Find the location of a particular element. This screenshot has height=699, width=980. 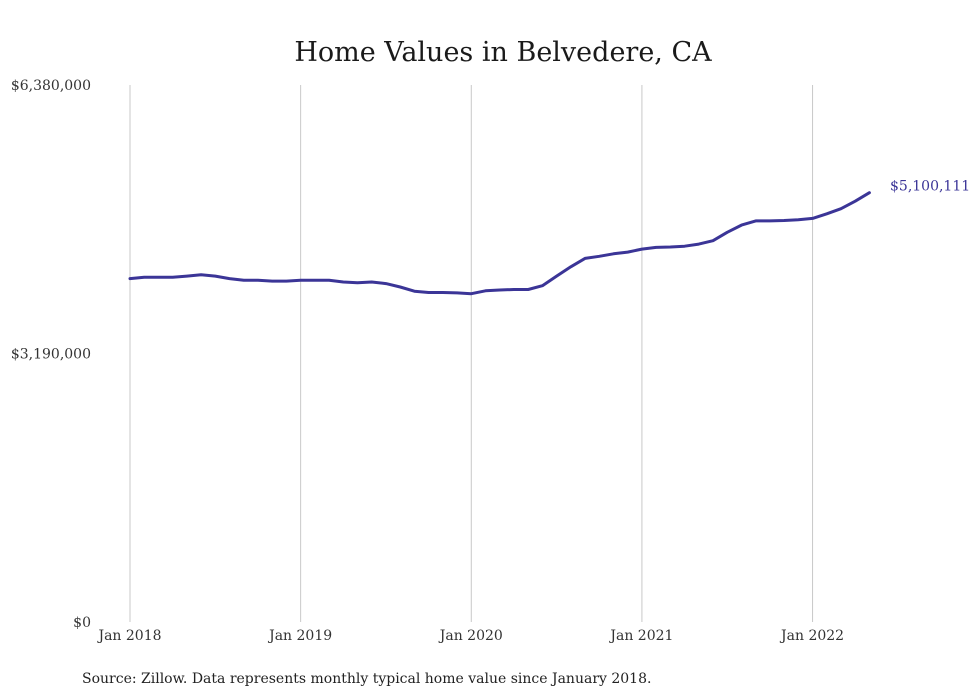

chart-title: Home Values in Belvedere, CA is located at coordinates (503, 52).